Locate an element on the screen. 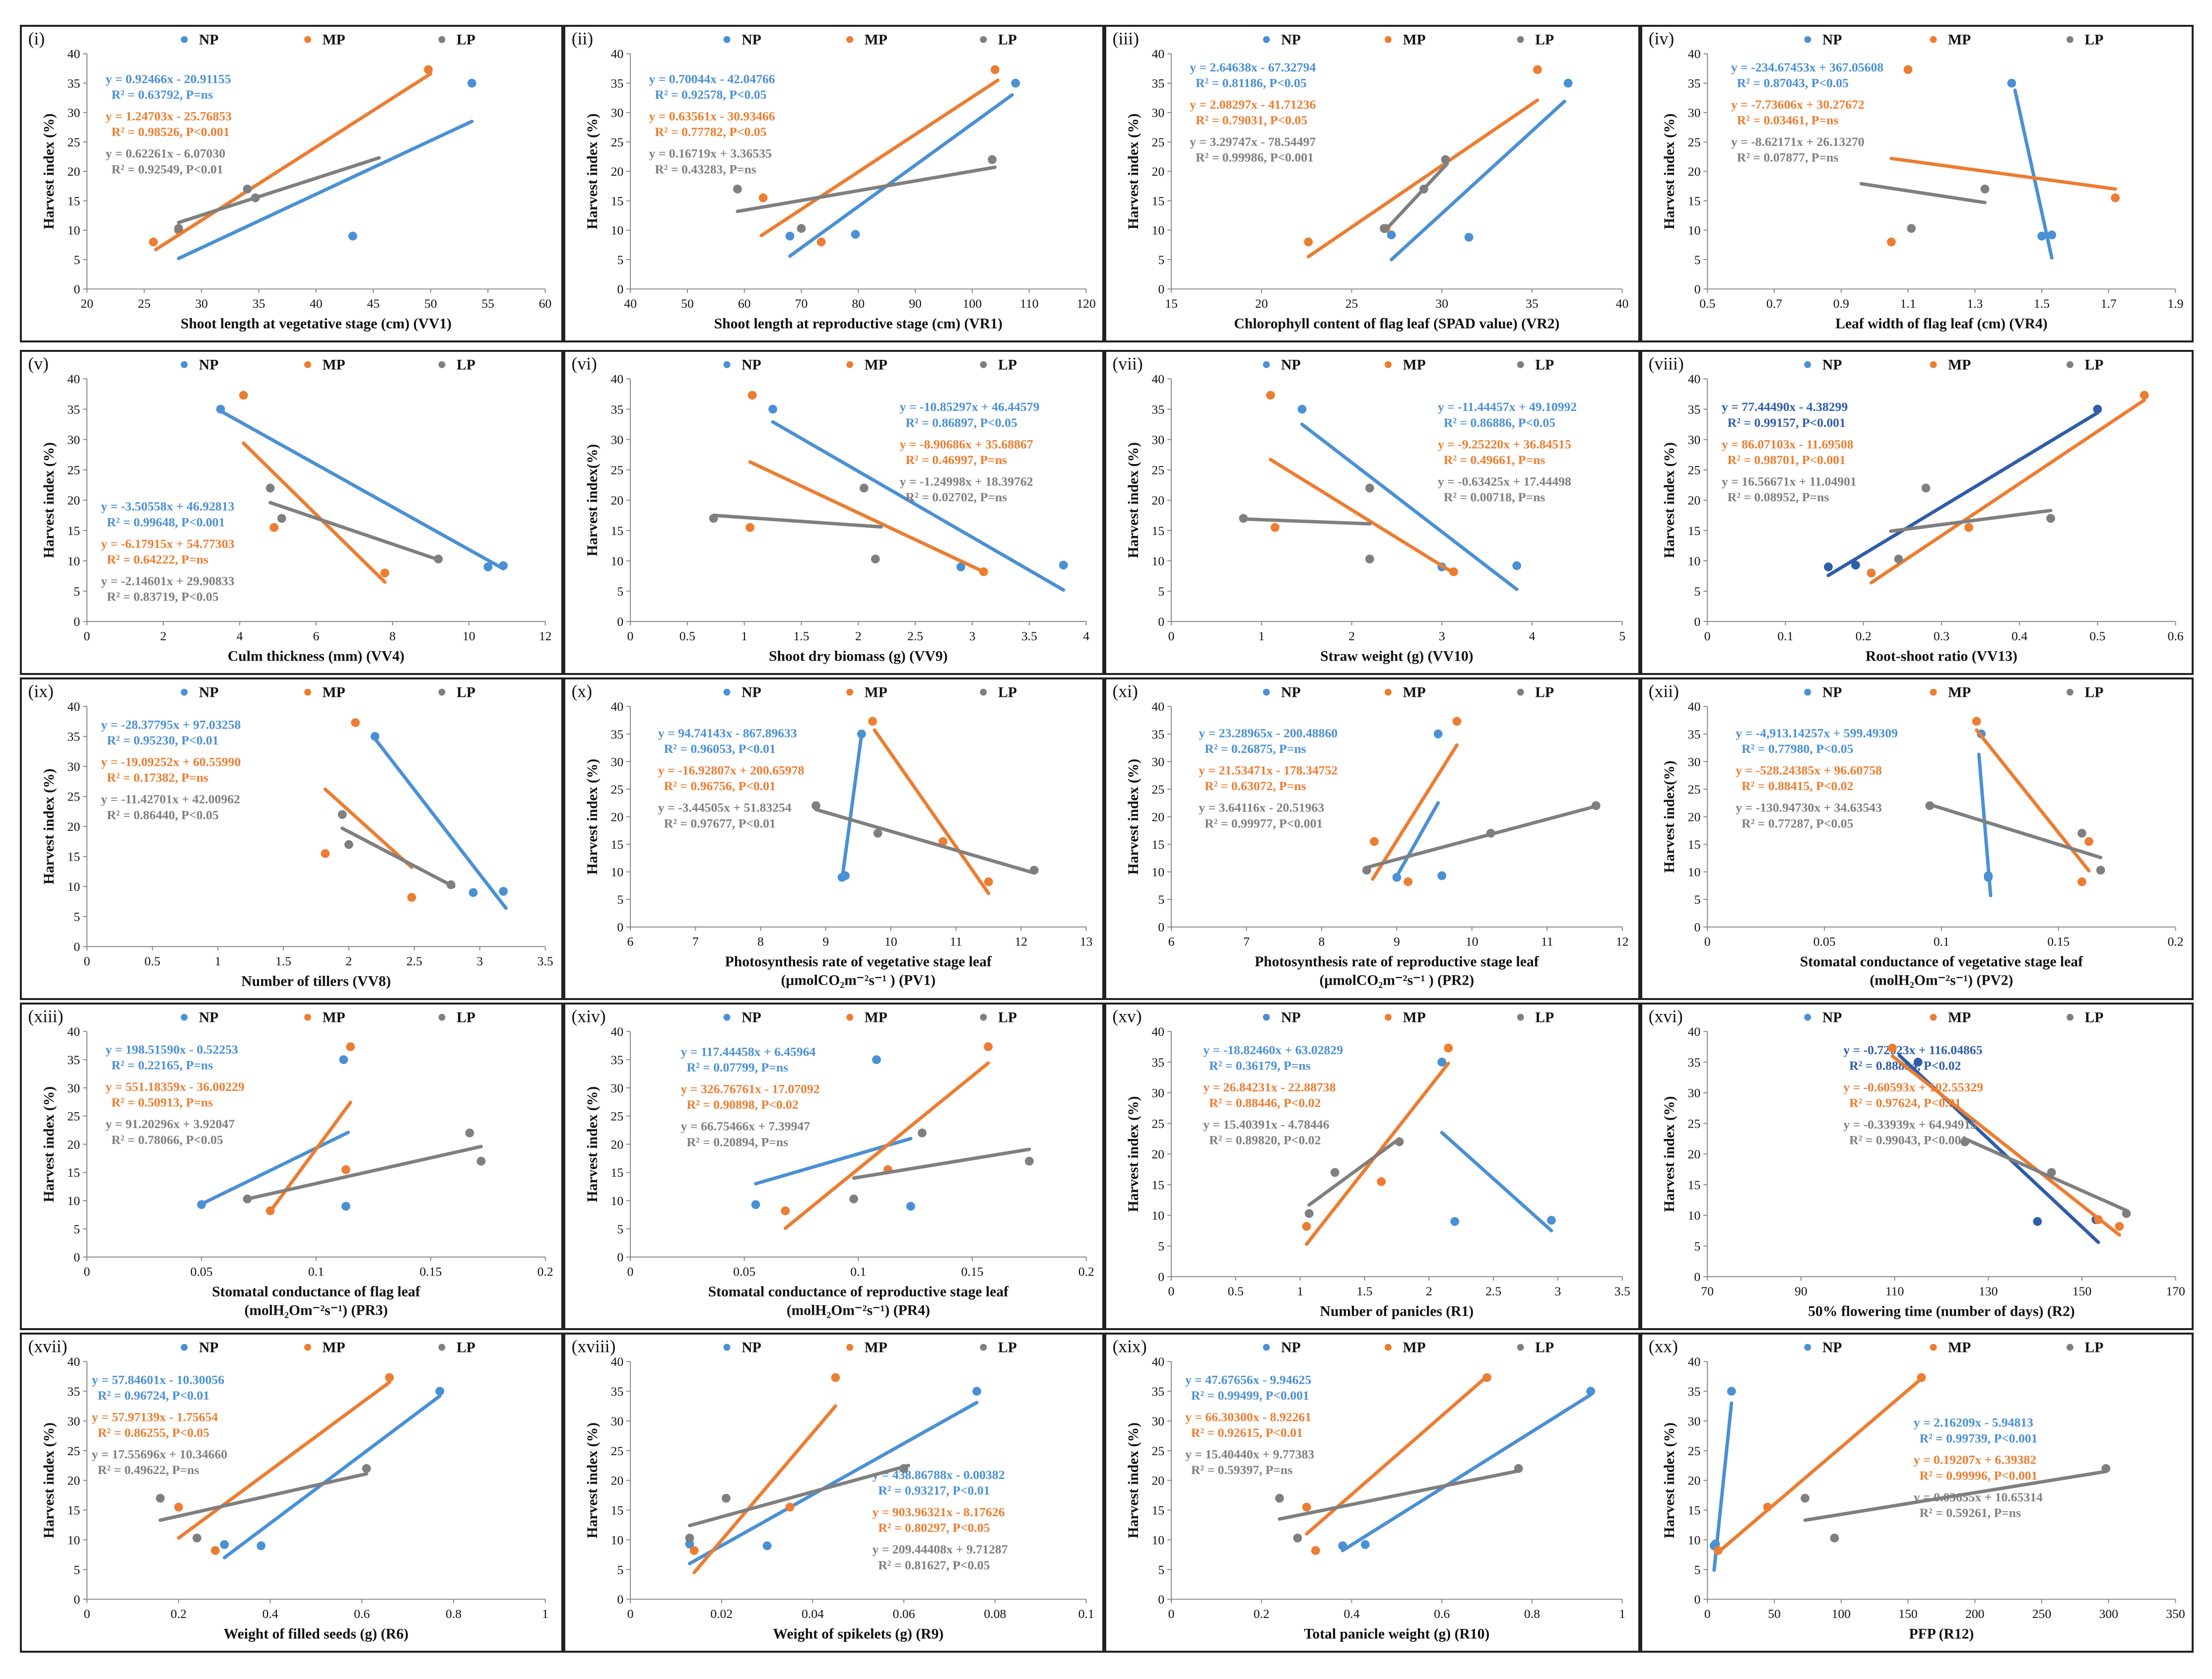  regression-r2-mp: R² = 0.86255, P<0.05 is located at coordinates (153, 1432).